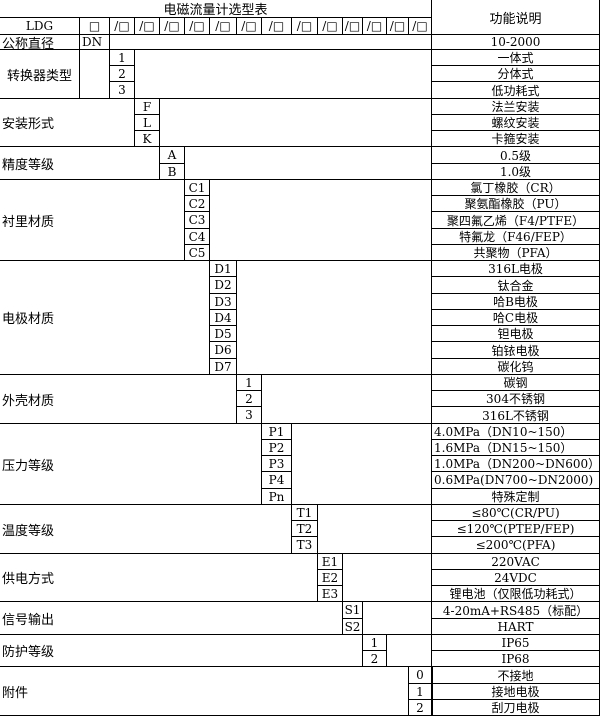  Describe the element at coordinates (147, 139) in the screenshot. I see `option-code: K` at that location.